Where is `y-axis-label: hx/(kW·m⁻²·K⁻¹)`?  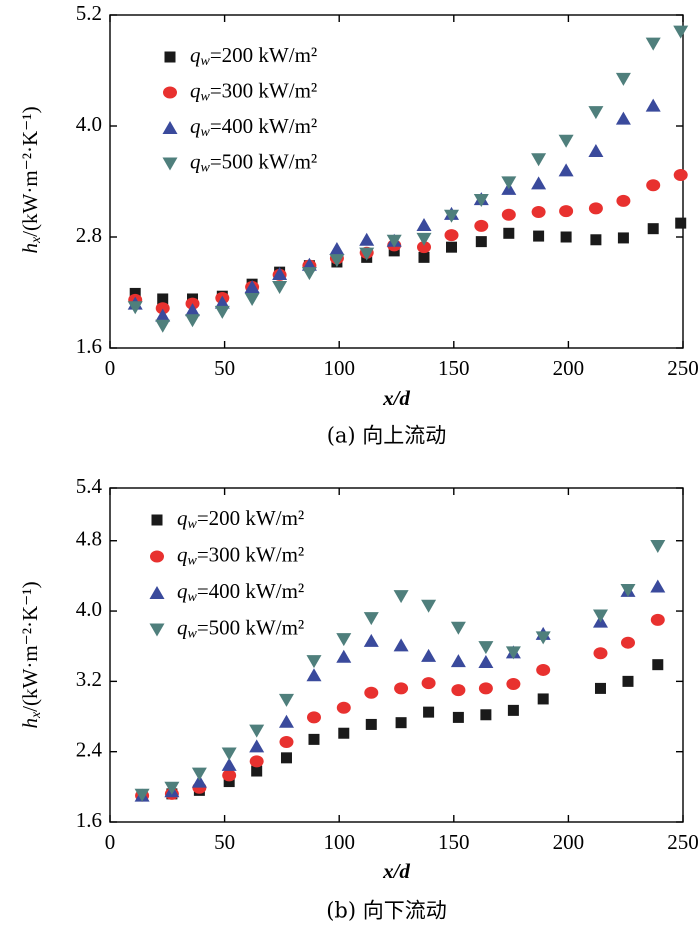 y-axis-label: hx/(kW·m⁻²·K⁻¹) is located at coordinates (31, 179).